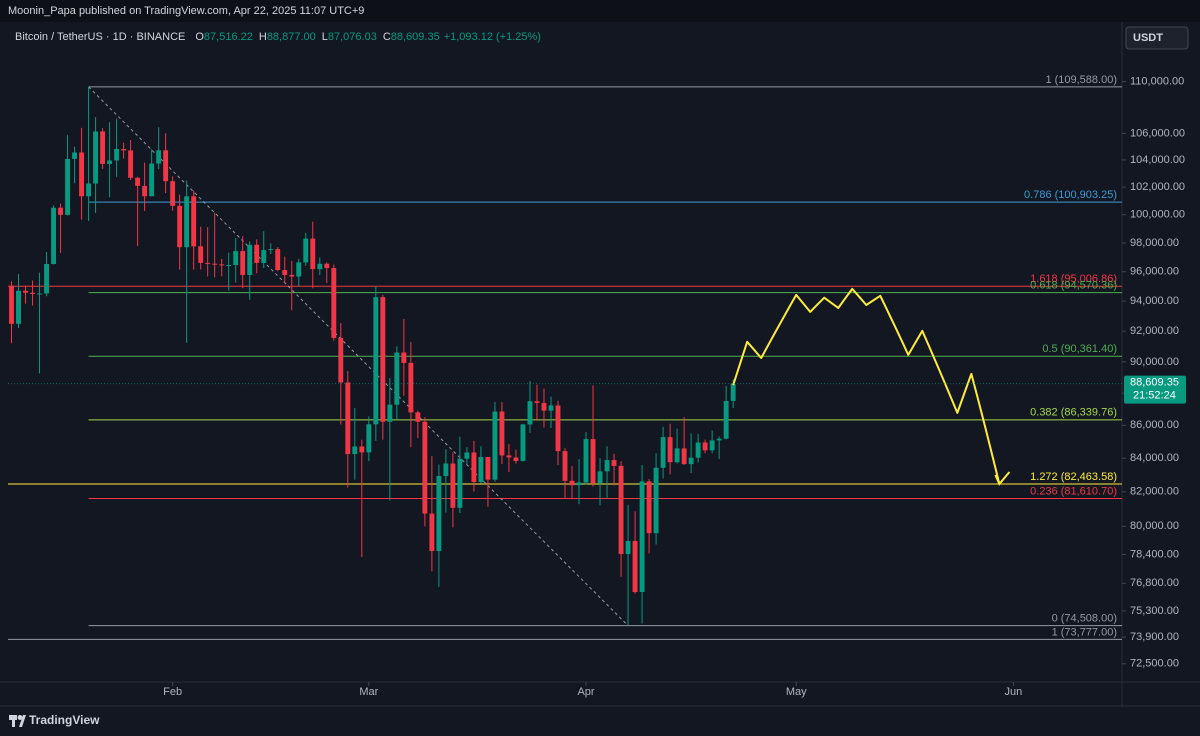 Image resolution: width=1200 pixels, height=736 pixels. I want to click on last-price-box, so click(1155, 389).